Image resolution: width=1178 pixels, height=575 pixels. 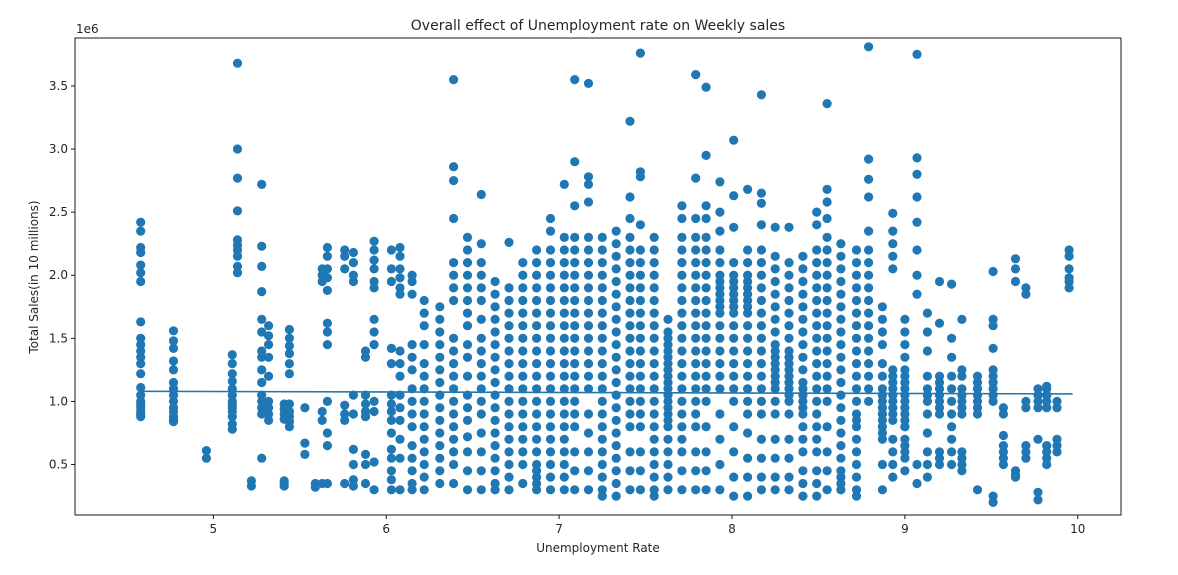 I want to click on y-axis-ticks: 0.5 1.0 1.5 2.0 2.5 3.0 3.5, so click(x=62, y=275).